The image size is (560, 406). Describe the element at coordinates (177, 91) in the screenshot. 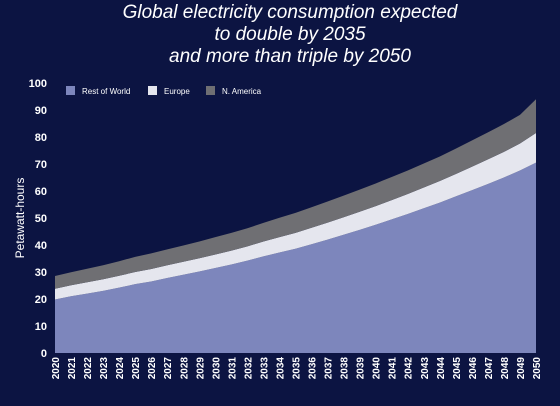

I see `legend-label: Europe` at that location.